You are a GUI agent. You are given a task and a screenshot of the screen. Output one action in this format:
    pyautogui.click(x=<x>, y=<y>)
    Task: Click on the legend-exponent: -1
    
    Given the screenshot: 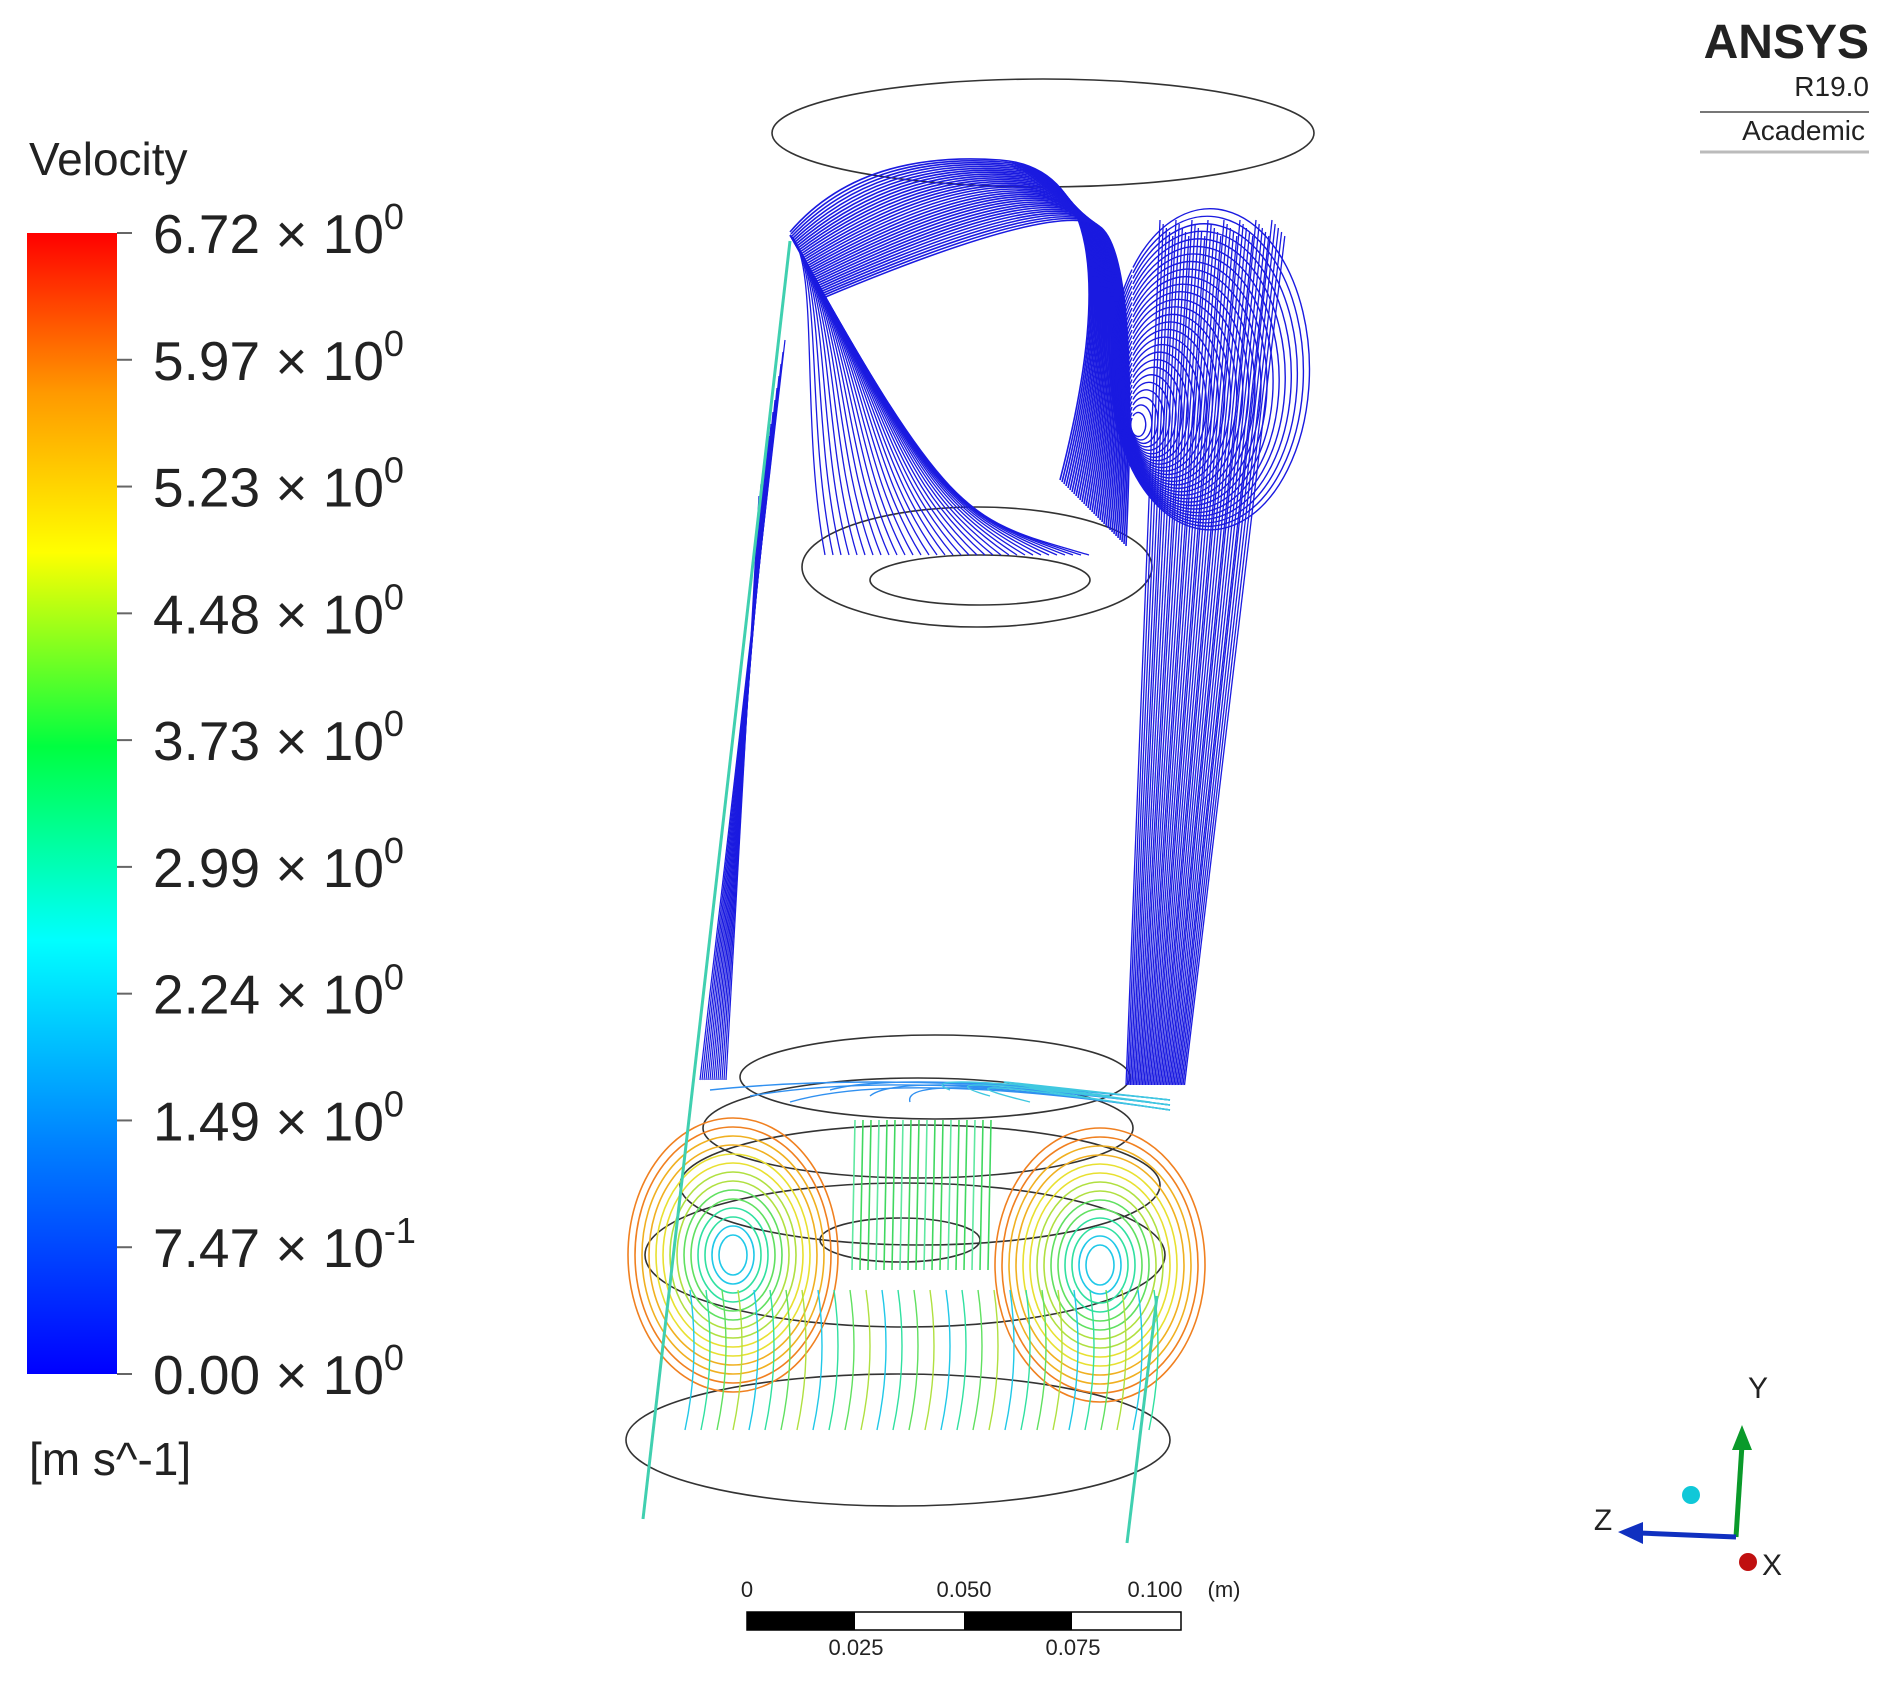 What is the action you would take?
    pyautogui.click(x=400, y=1230)
    